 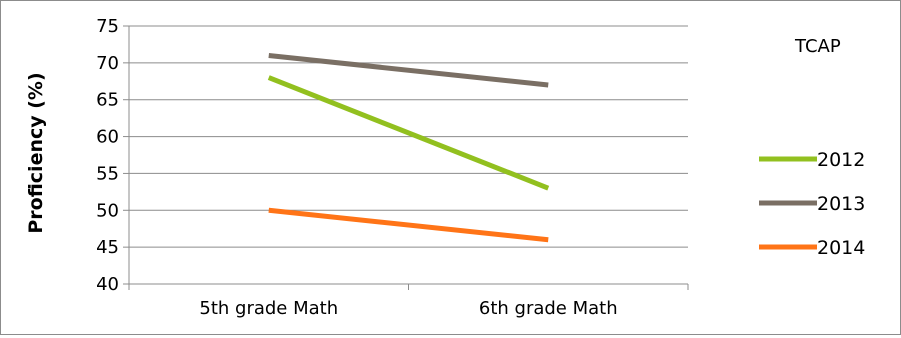 I want to click on y-tick-label: 55, so click(x=107, y=173).